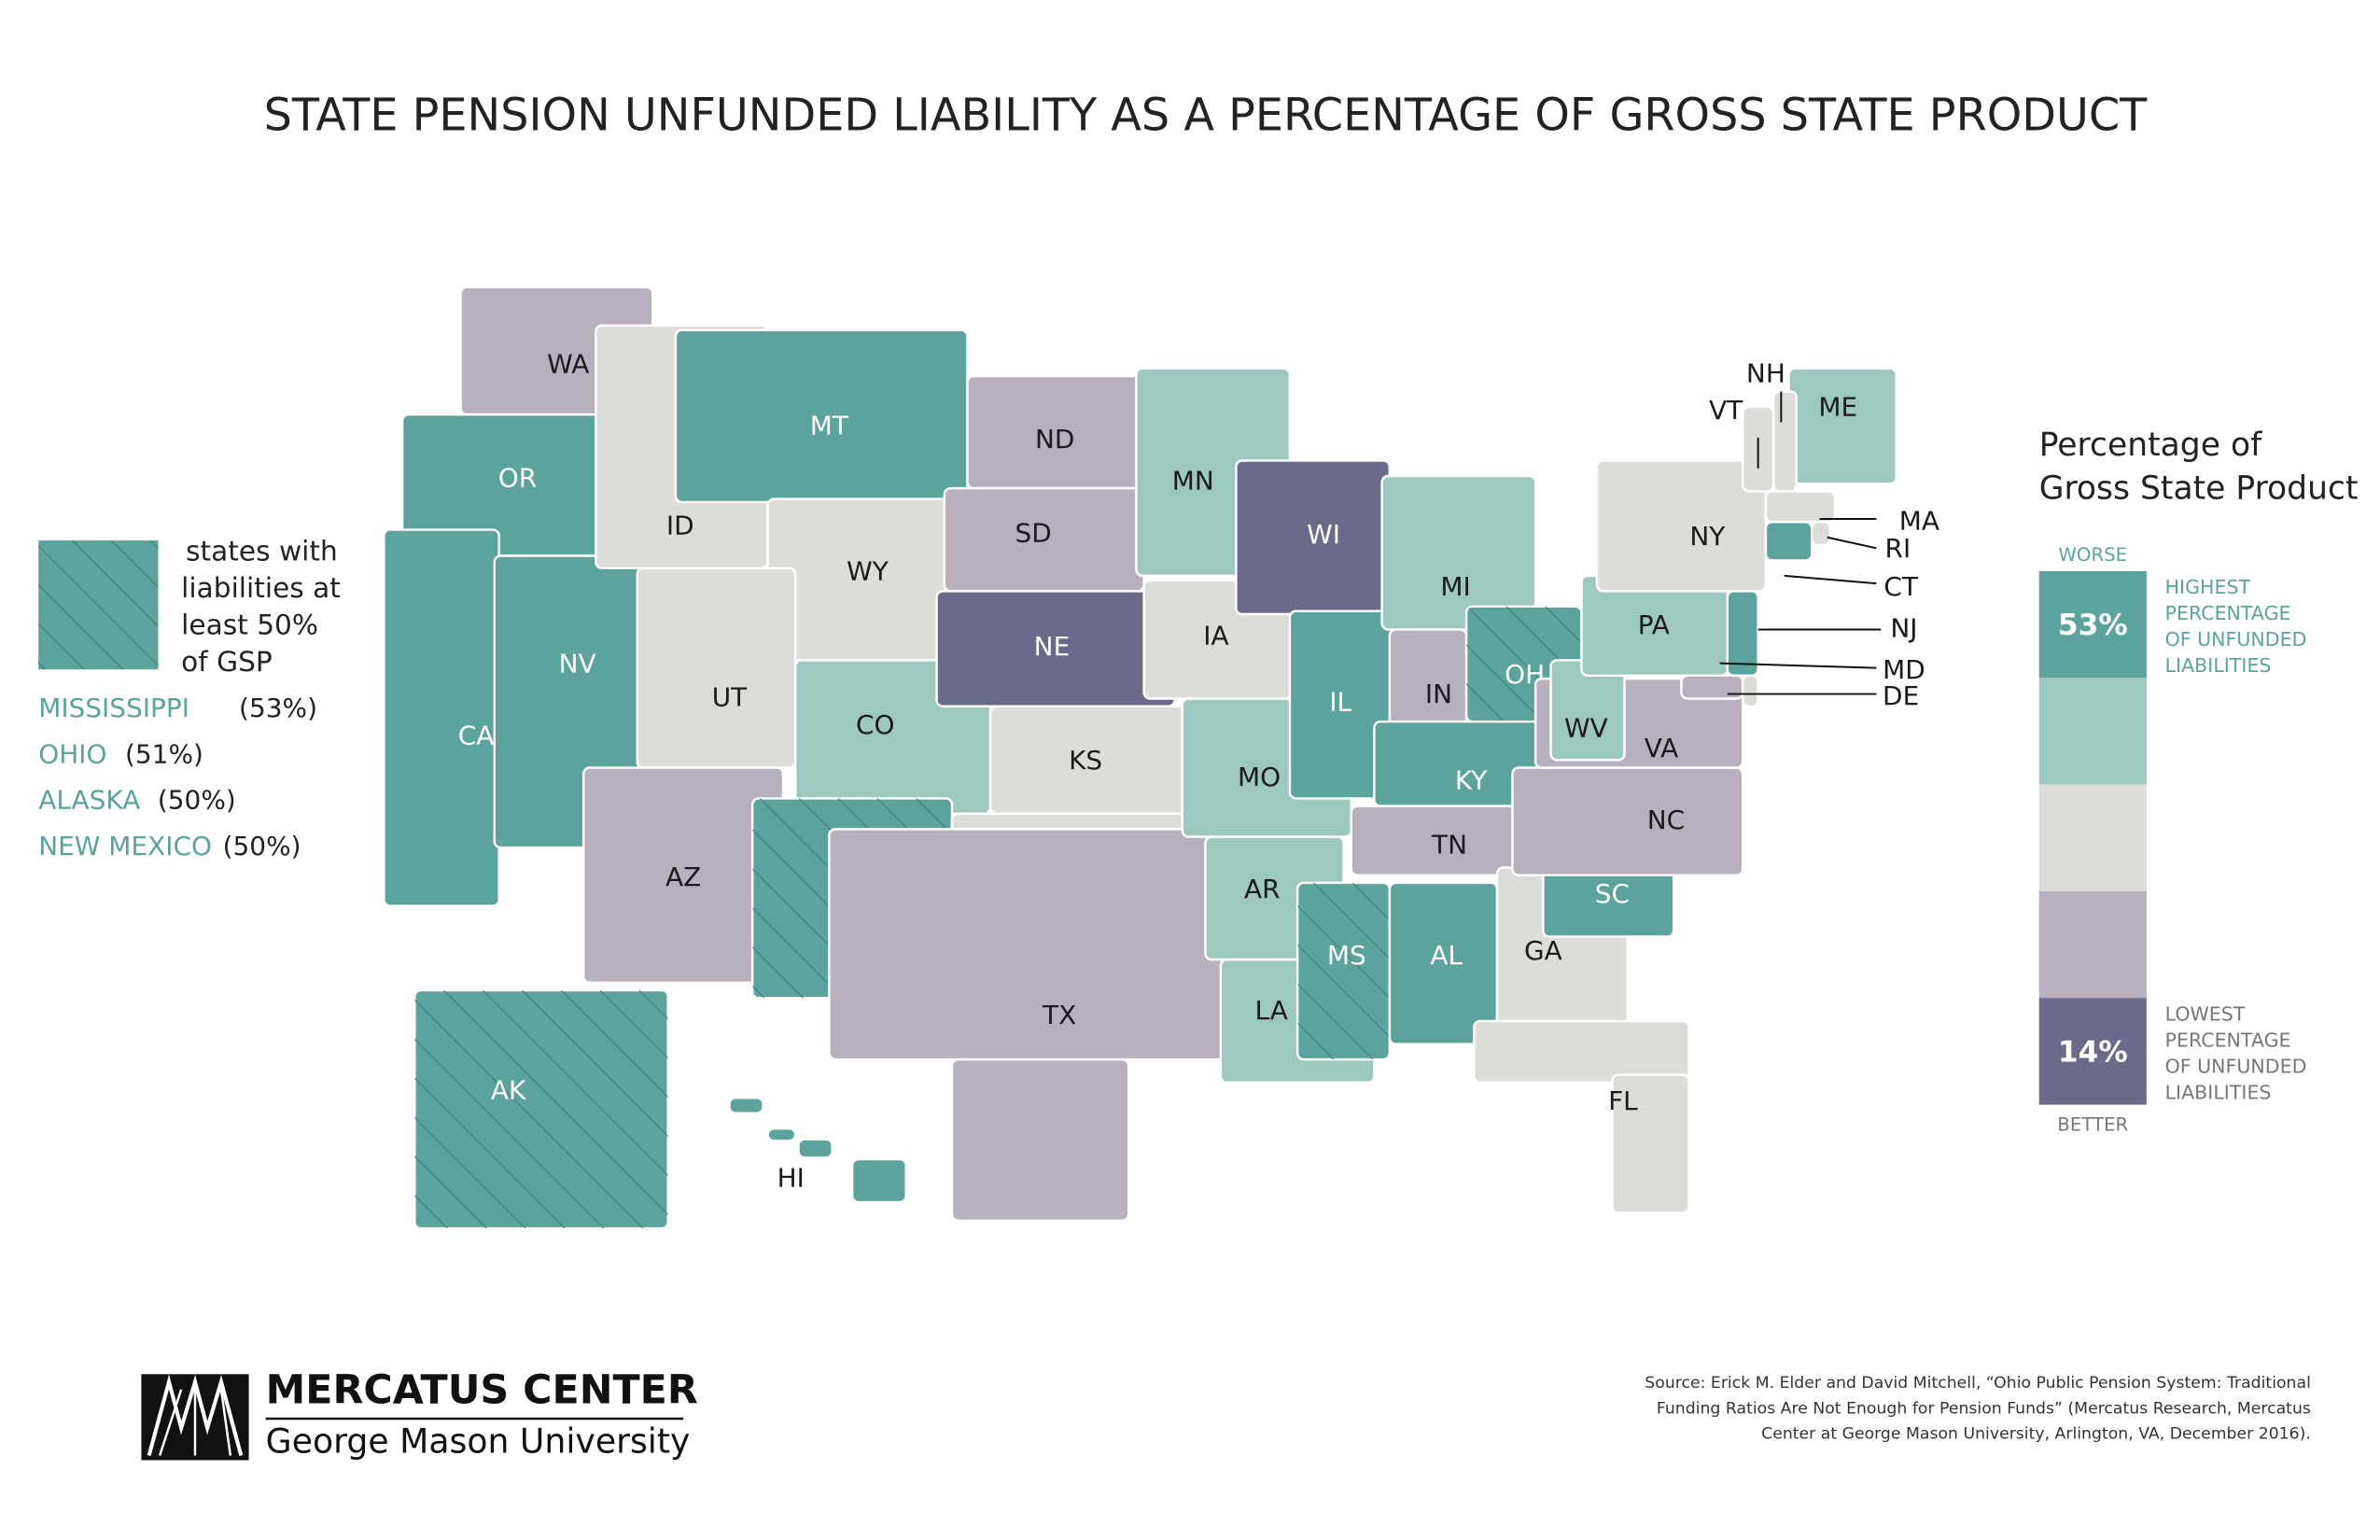  I want to click on state: KS, so click(1093, 760).